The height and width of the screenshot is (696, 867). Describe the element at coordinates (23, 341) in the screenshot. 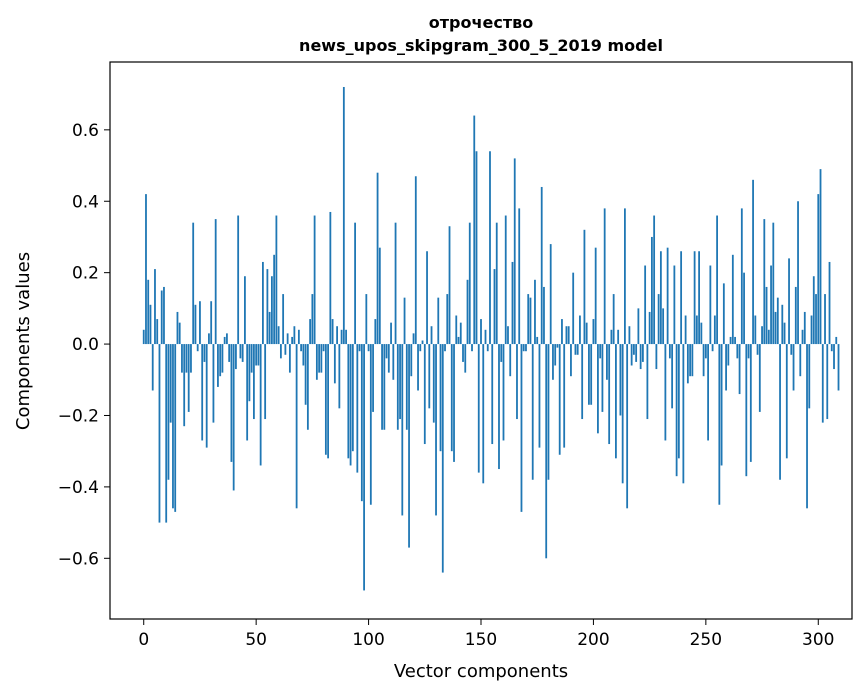

I see `y-axis-label: Components values` at that location.